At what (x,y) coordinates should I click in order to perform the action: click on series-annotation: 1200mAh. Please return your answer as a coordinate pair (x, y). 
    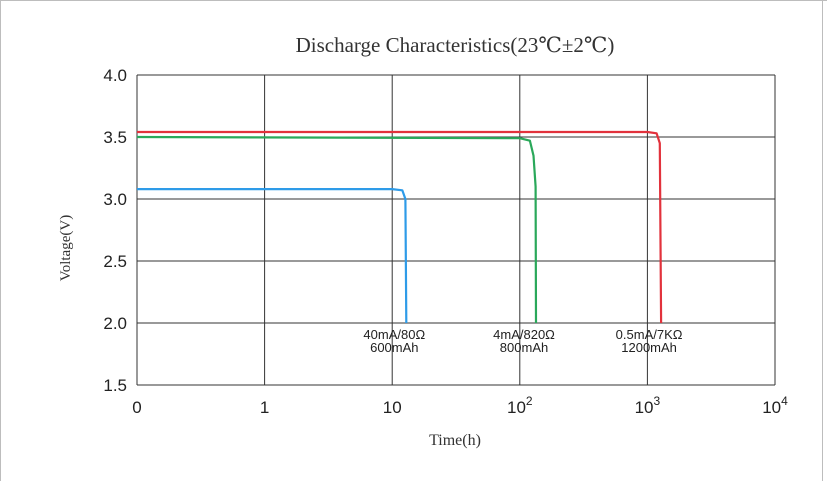
    Looking at the image, I should click on (649, 347).